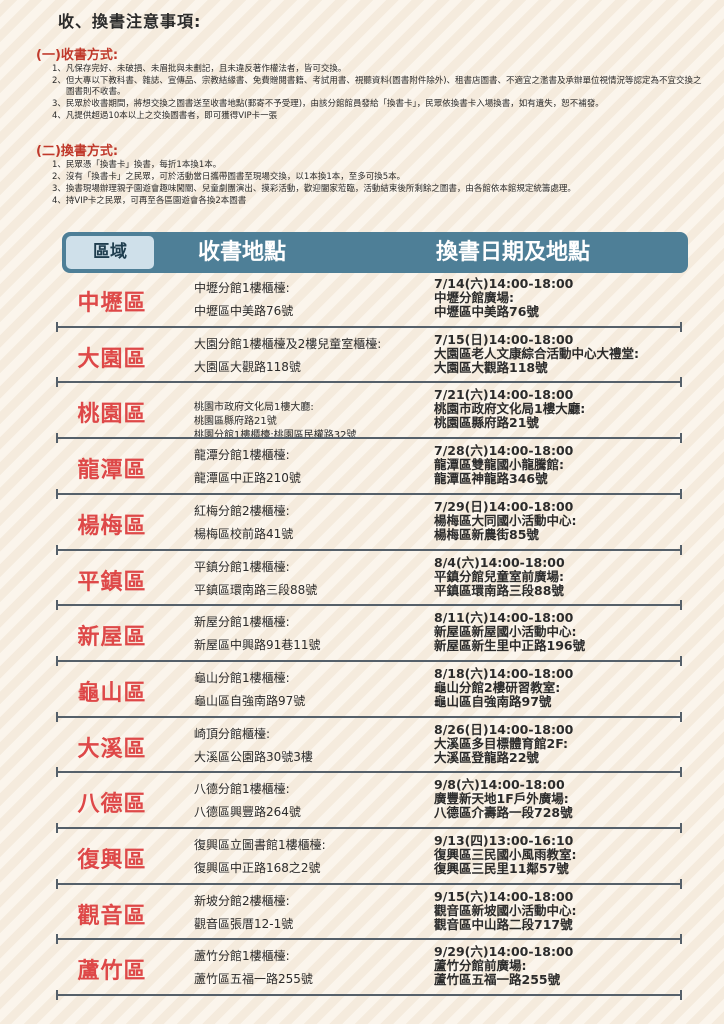 This screenshot has height=1024, width=724. Describe the element at coordinates (504, 952) in the screenshot. I see `exchange-line: 9/29(六)14:00-18:00` at that location.